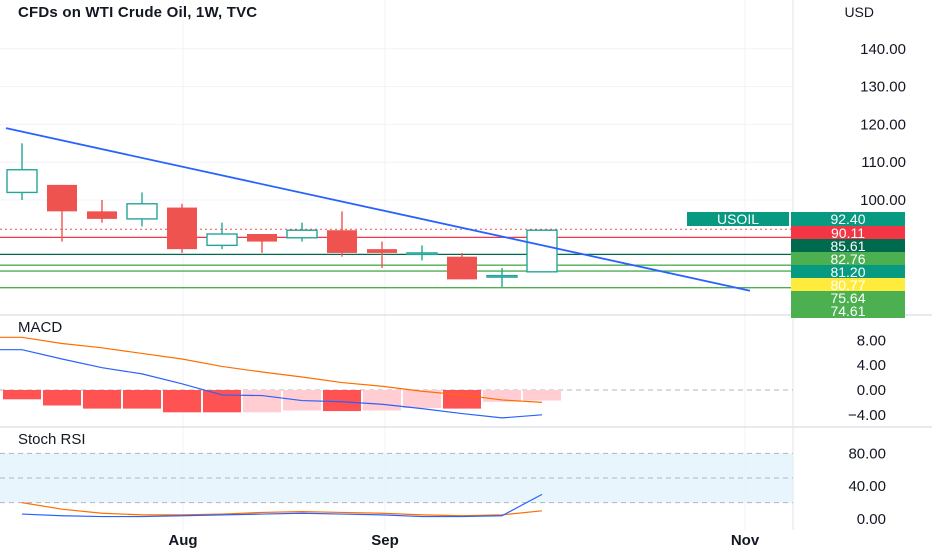 The image size is (932, 550). Describe the element at coordinates (883, 87) in the screenshot. I see `price-tick-label: 130.00` at that location.